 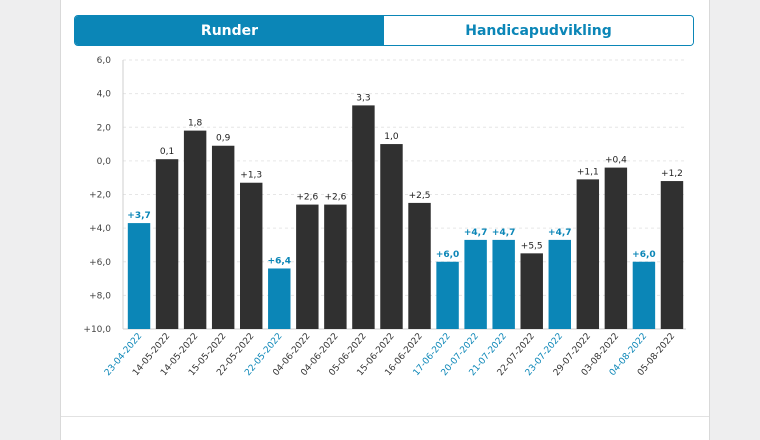 What do you see at coordinates (138, 216) in the screenshot?
I see `data-label: +3,7` at bounding box center [138, 216].